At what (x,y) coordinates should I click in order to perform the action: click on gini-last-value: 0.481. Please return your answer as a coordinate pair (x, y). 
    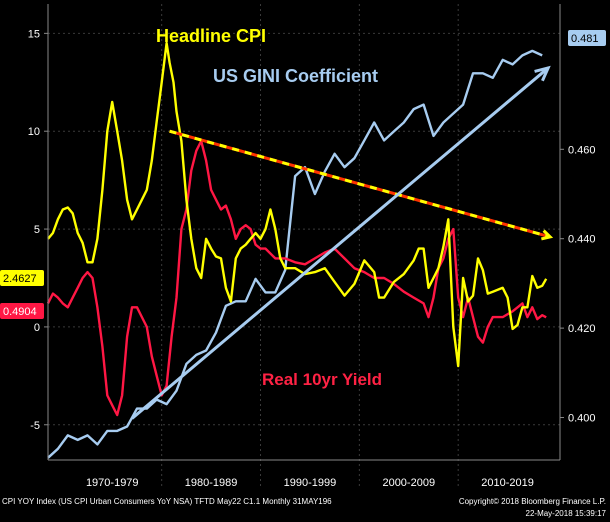
    Looking at the image, I should click on (585, 39).